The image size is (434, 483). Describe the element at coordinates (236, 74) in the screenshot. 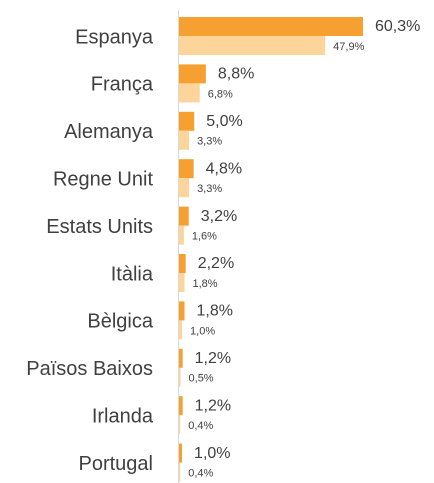

I see `value-label: 8,8%` at that location.